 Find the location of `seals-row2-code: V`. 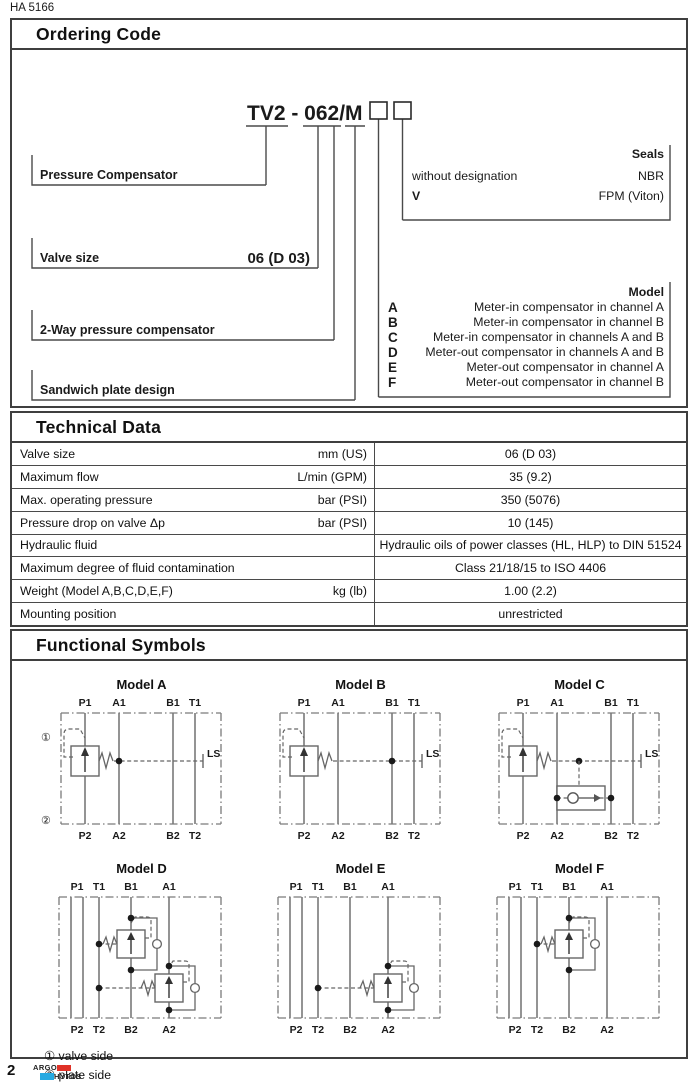

seals-row2-code: V is located at coordinates (416, 196).